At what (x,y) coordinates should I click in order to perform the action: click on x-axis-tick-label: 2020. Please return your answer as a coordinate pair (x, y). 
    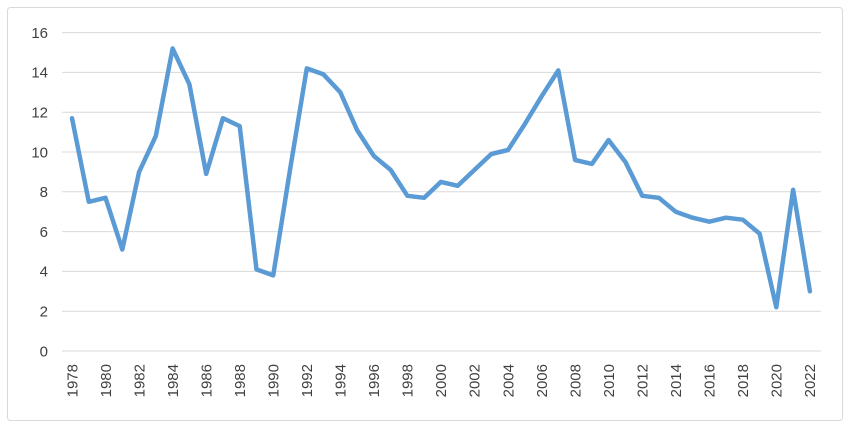
    Looking at the image, I should click on (777, 380).